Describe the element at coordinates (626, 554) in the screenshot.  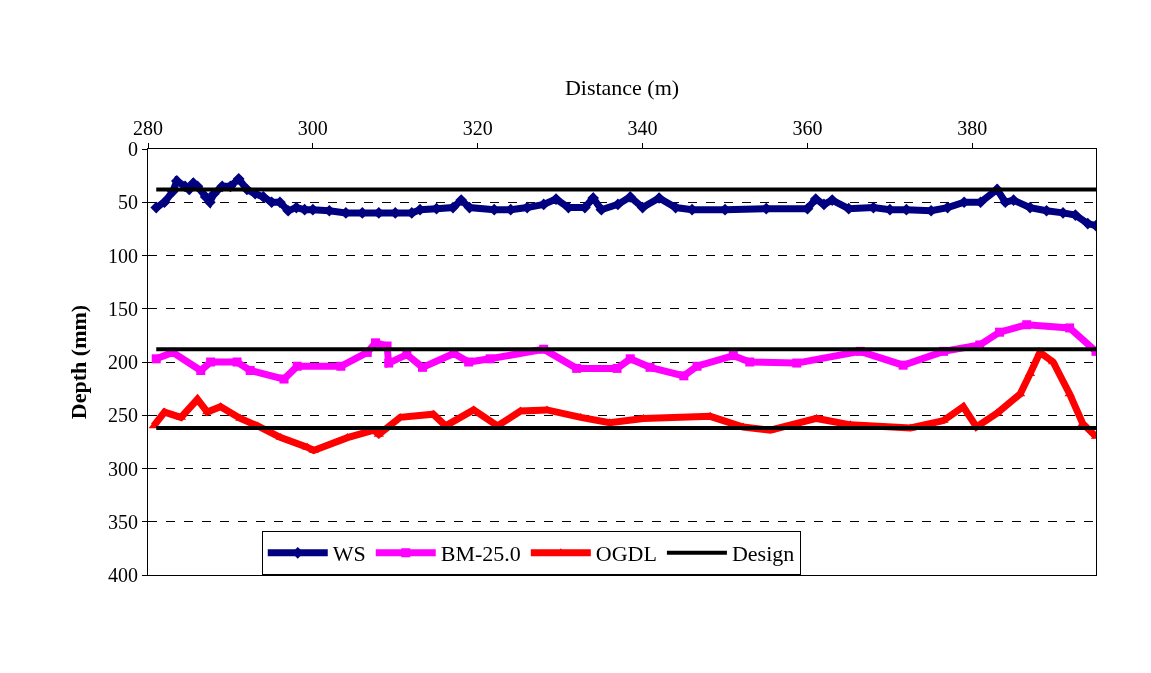
I see `legend-label: OGDL` at that location.